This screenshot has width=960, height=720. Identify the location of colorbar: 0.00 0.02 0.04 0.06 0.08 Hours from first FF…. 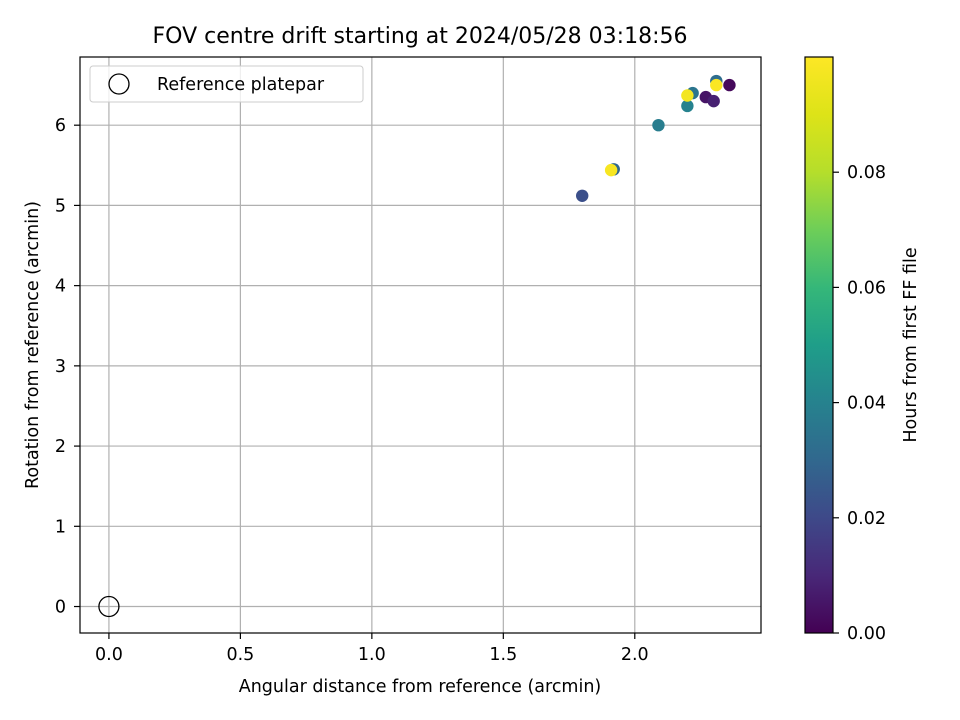
(862, 350).